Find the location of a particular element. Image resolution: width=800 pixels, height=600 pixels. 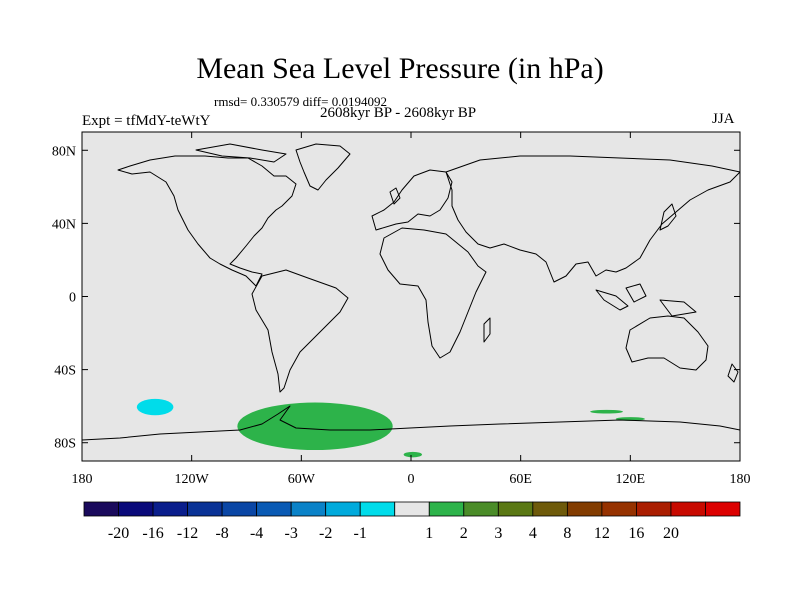

coast-greenland is located at coordinates (323, 167).